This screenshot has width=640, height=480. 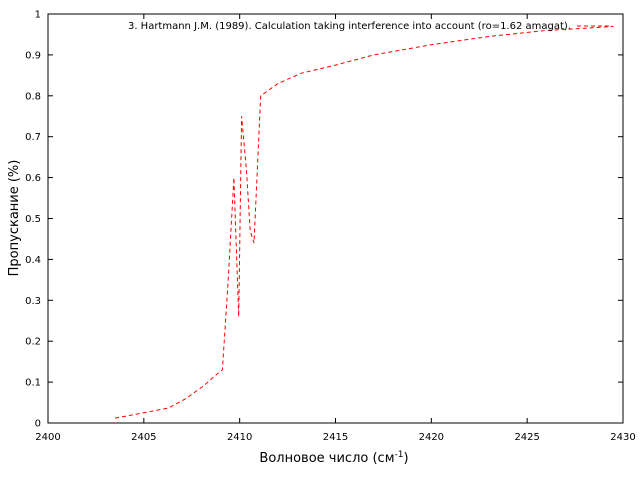 What do you see at coordinates (326, 458) in the screenshot?
I see `x-axis-title-main: Волновое число (см` at bounding box center [326, 458].